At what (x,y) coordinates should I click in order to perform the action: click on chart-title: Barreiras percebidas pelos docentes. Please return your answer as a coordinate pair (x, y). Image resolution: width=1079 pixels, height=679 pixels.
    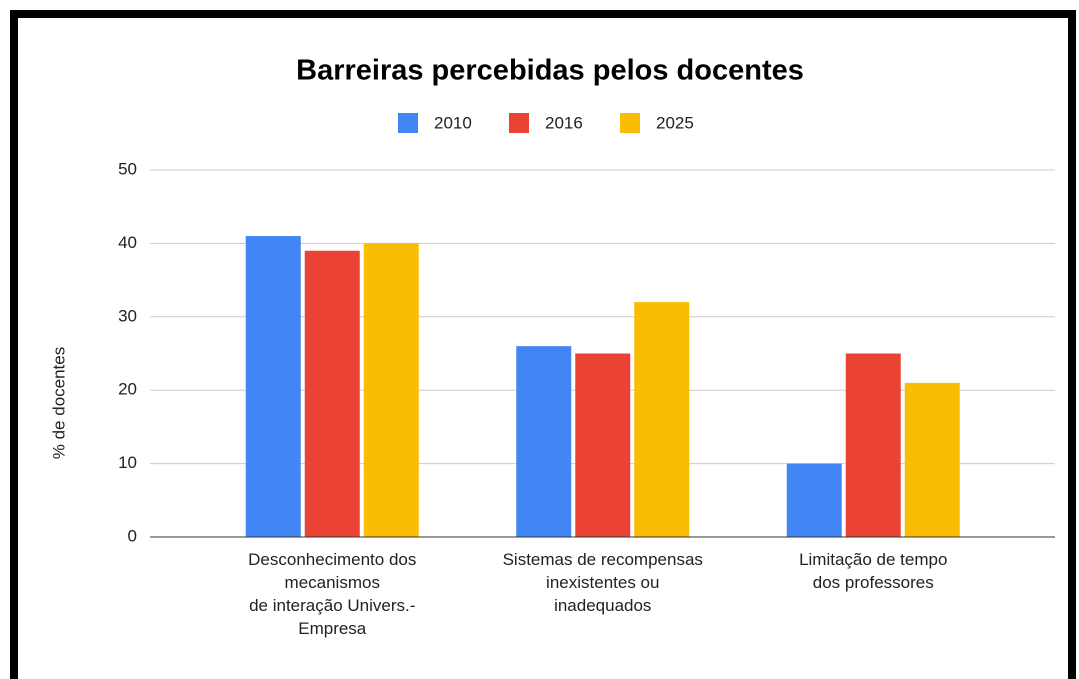
    Looking at the image, I should click on (550, 71).